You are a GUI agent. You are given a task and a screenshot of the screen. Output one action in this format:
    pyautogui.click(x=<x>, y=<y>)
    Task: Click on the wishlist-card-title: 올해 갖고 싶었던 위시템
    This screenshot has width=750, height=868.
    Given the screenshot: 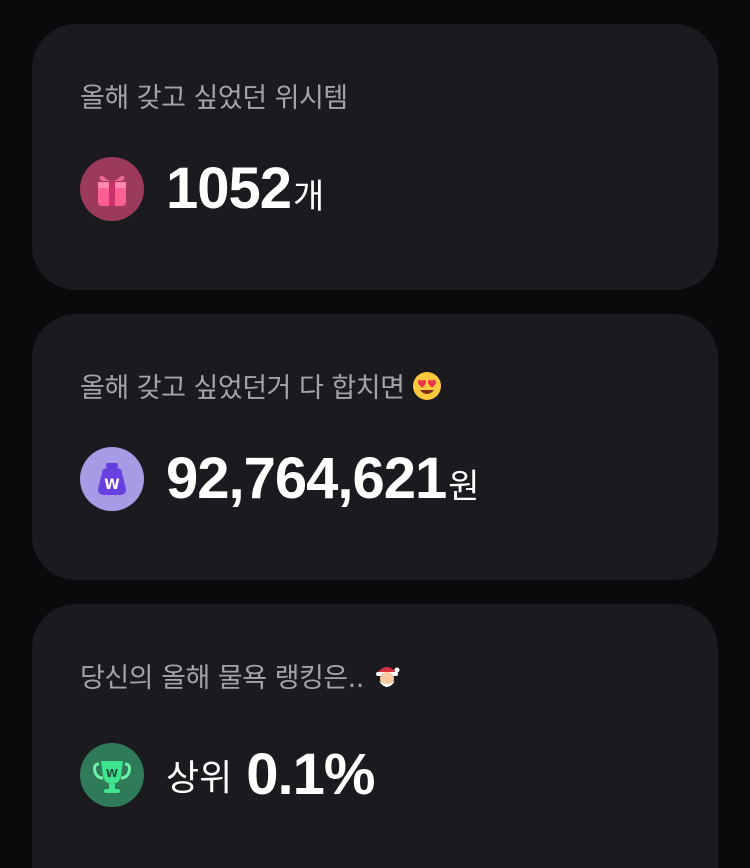 What is the action you would take?
    pyautogui.click(x=214, y=95)
    